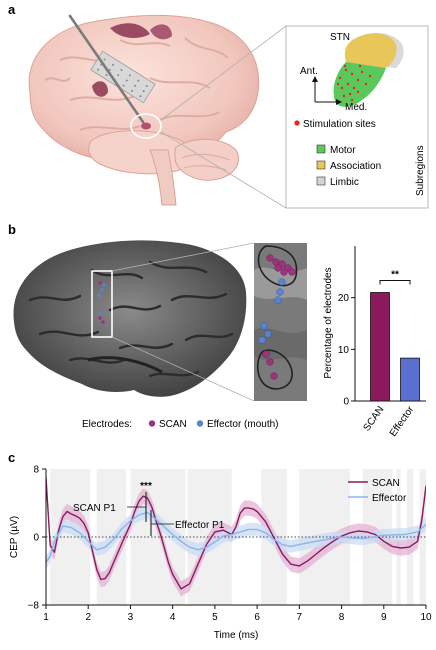 The height and width of the screenshot is (650, 436). What do you see at coordinates (340, 37) in the screenshot?
I see `stn-title: STN` at bounding box center [340, 37].